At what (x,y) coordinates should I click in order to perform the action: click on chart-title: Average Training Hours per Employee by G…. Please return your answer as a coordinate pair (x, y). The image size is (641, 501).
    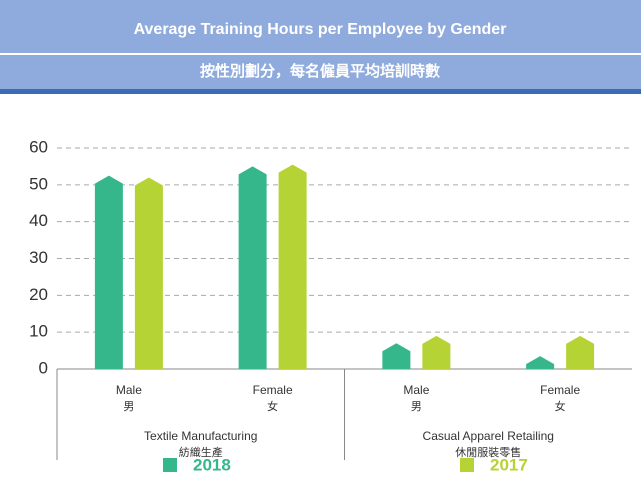
    Looking at the image, I should click on (320, 29).